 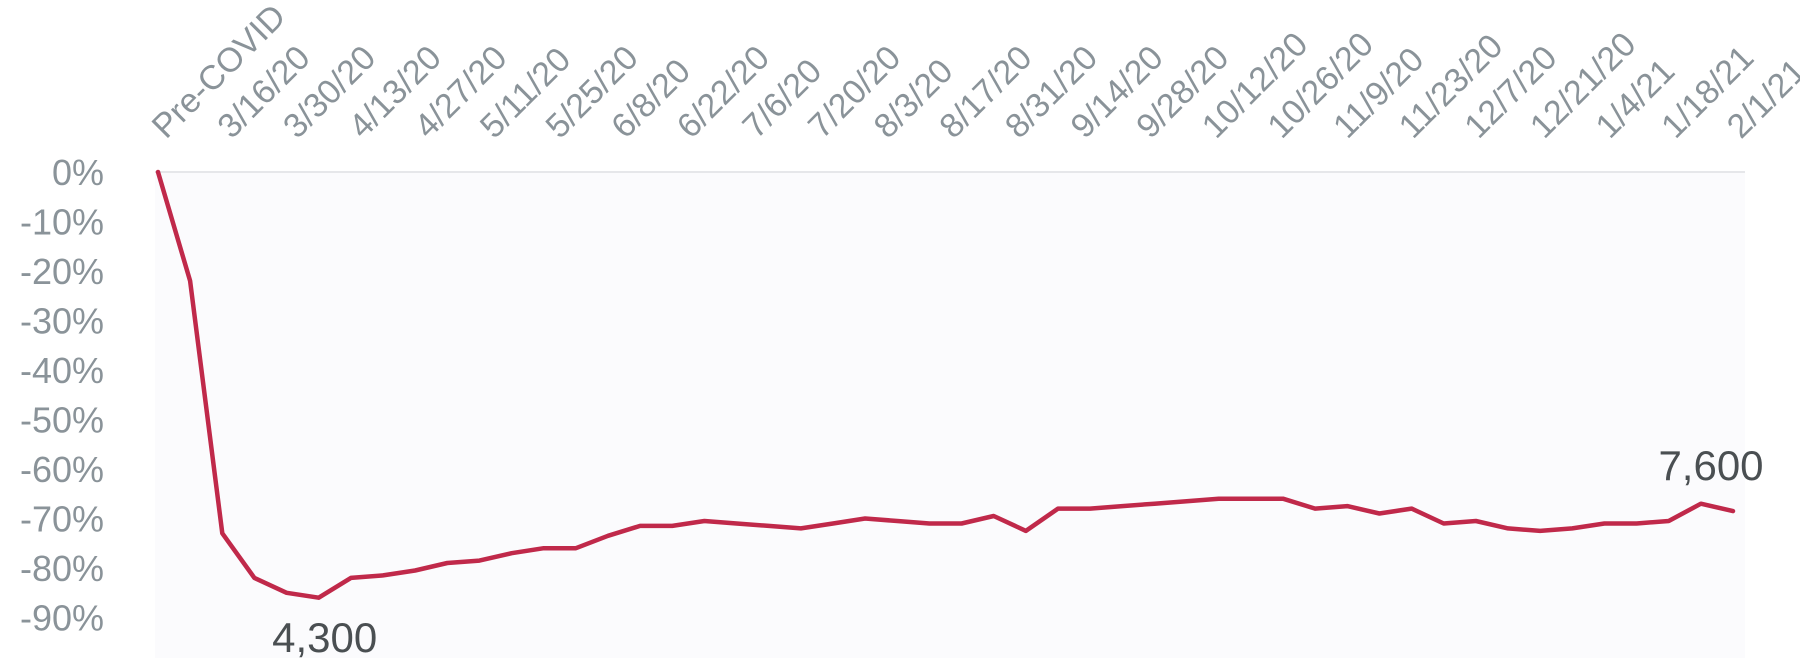 What do you see at coordinates (1710, 465) in the screenshot?
I see `annotation-latest: 7,600` at bounding box center [1710, 465].